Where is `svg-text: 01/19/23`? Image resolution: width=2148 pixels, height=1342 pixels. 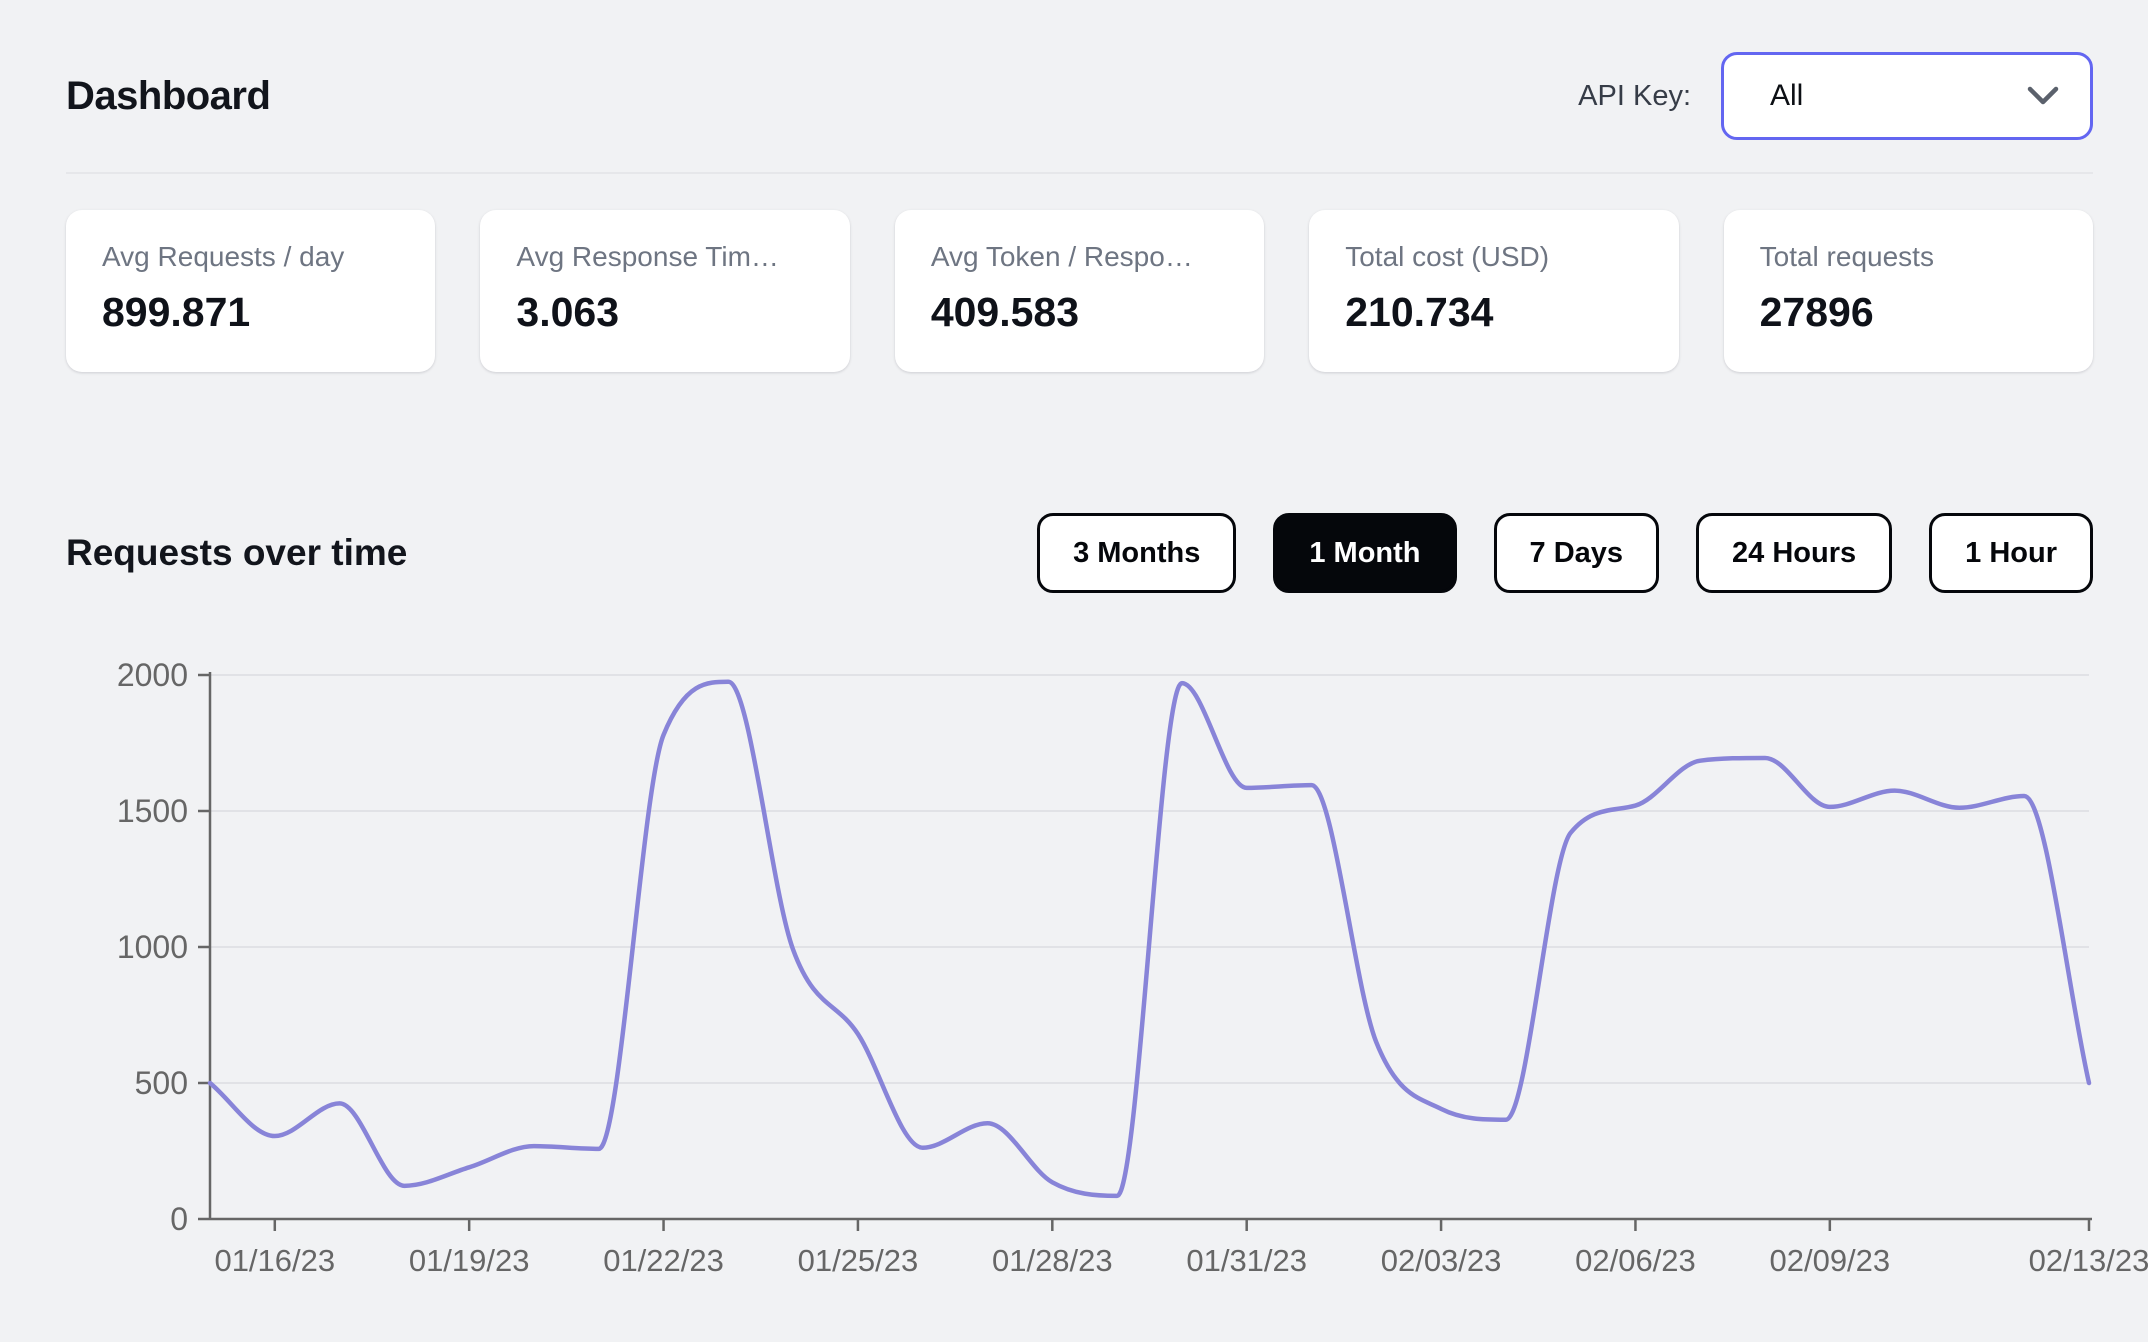
svg-text: 01/19/23 is located at coordinates (469, 1260).